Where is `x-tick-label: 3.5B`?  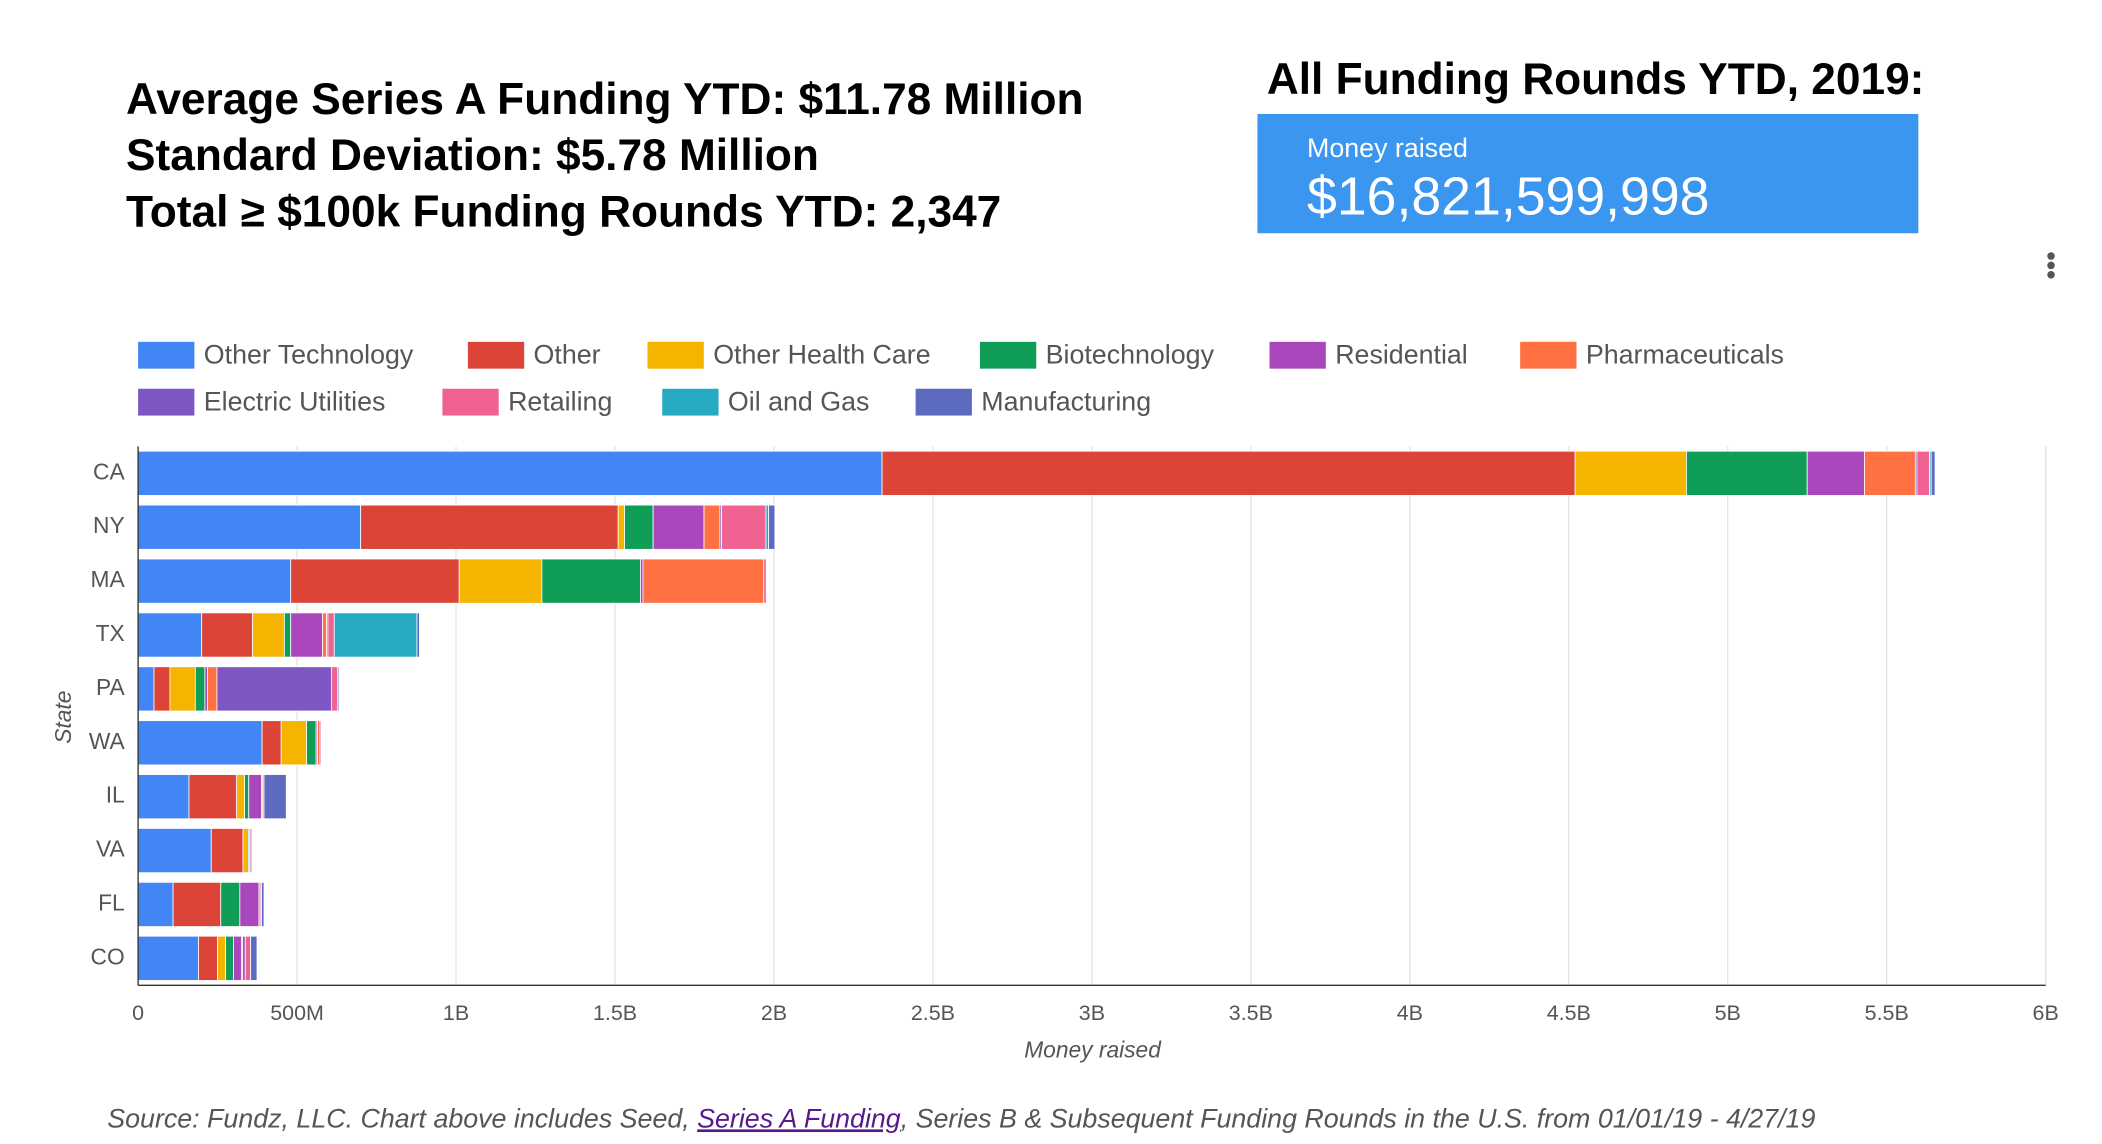 x-tick-label: 3.5B is located at coordinates (1251, 1013).